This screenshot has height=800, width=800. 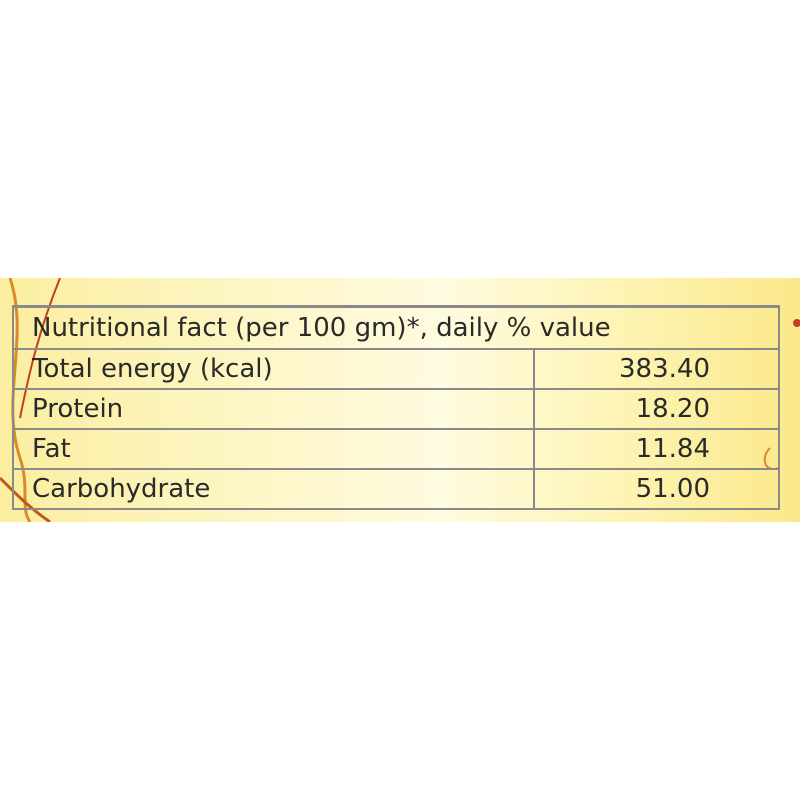 I want to click on row: Protein 18.20, so click(x=396, y=409).